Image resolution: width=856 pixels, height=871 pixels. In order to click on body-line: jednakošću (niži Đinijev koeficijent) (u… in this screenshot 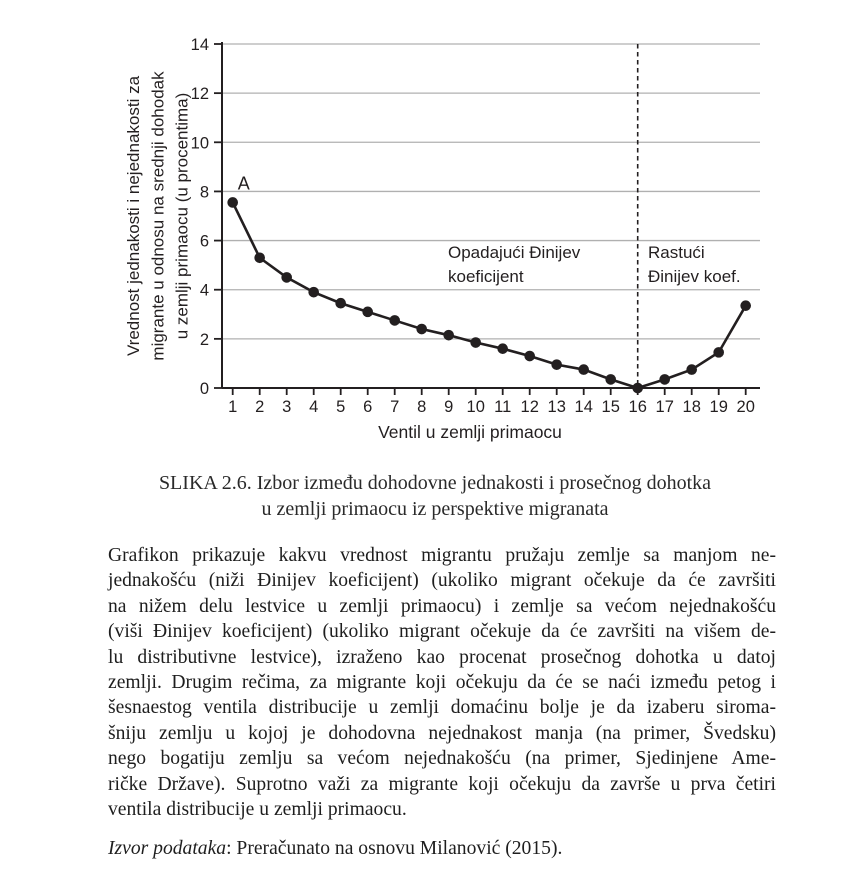, I will do `click(442, 581)`.